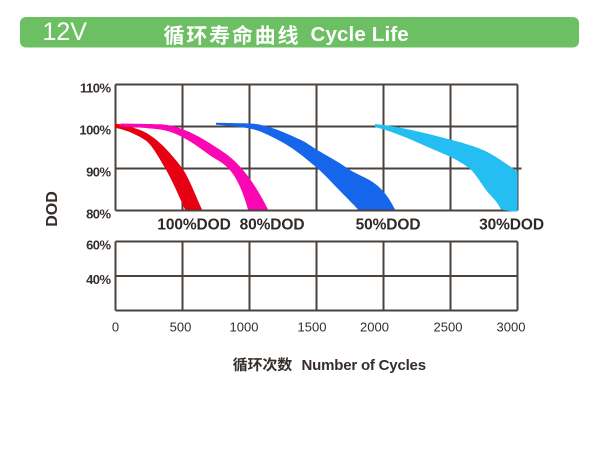  What do you see at coordinates (244, 327) in the screenshot?
I see `svg-text: 1000` at bounding box center [244, 327].